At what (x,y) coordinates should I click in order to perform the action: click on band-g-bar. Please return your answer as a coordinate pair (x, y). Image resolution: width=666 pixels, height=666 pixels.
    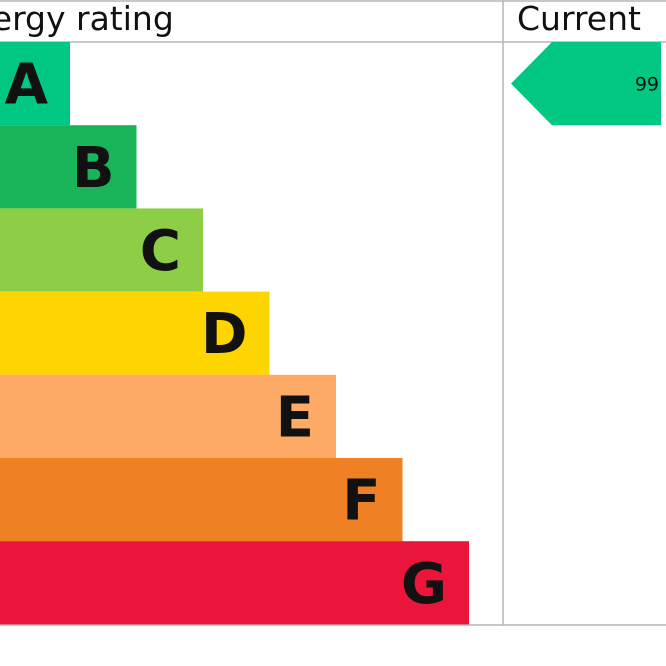
    Looking at the image, I should click on (234, 583).